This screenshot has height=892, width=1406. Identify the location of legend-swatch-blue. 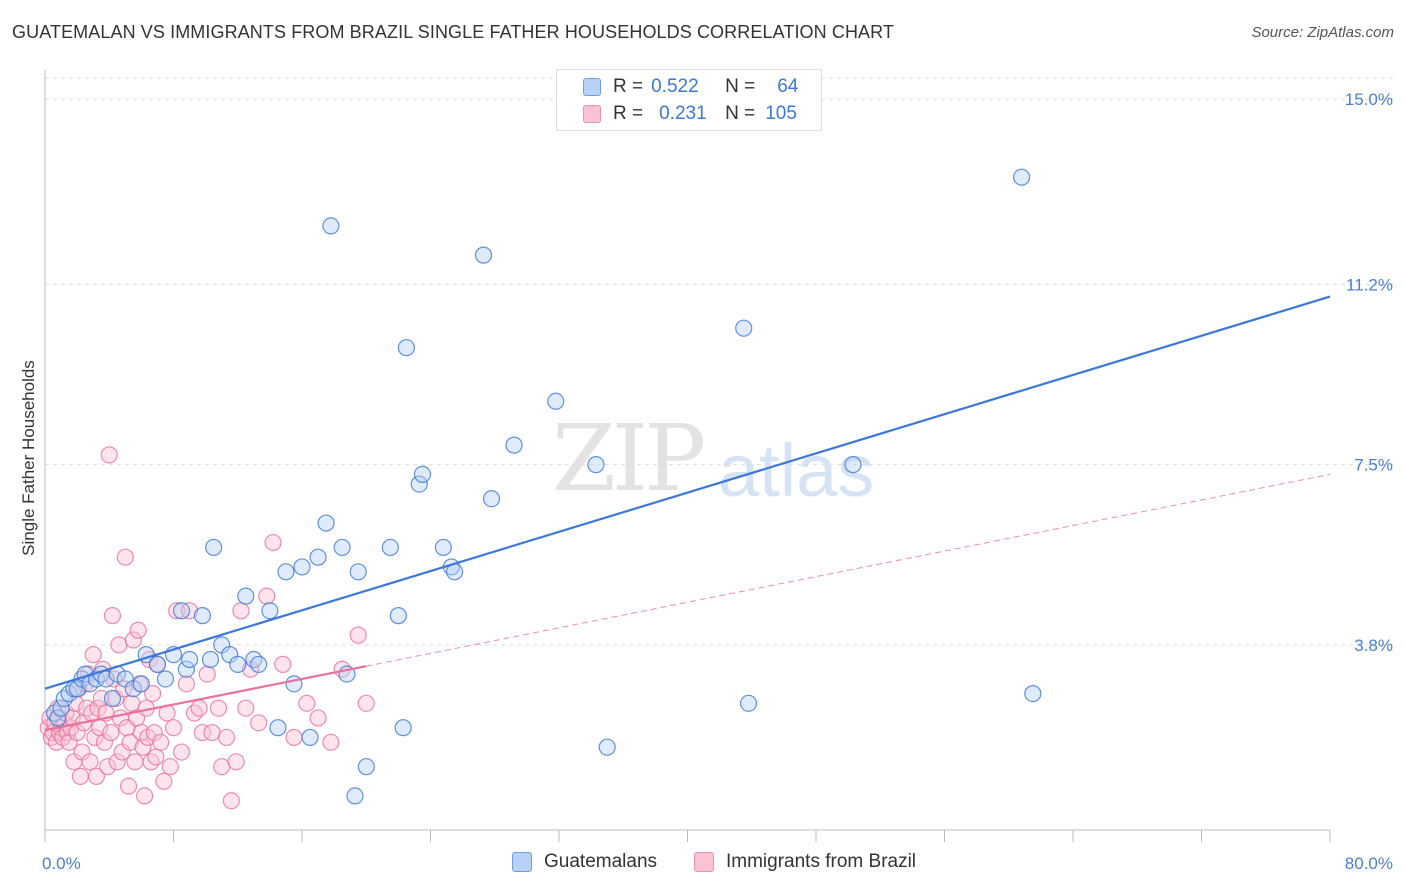
(592, 87).